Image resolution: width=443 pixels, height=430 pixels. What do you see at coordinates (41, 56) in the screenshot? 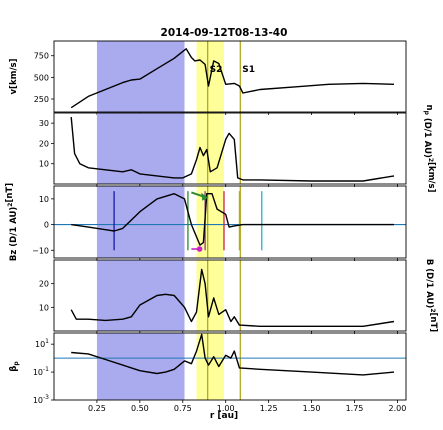
I see `y-tick-label: 750` at bounding box center [41, 56].